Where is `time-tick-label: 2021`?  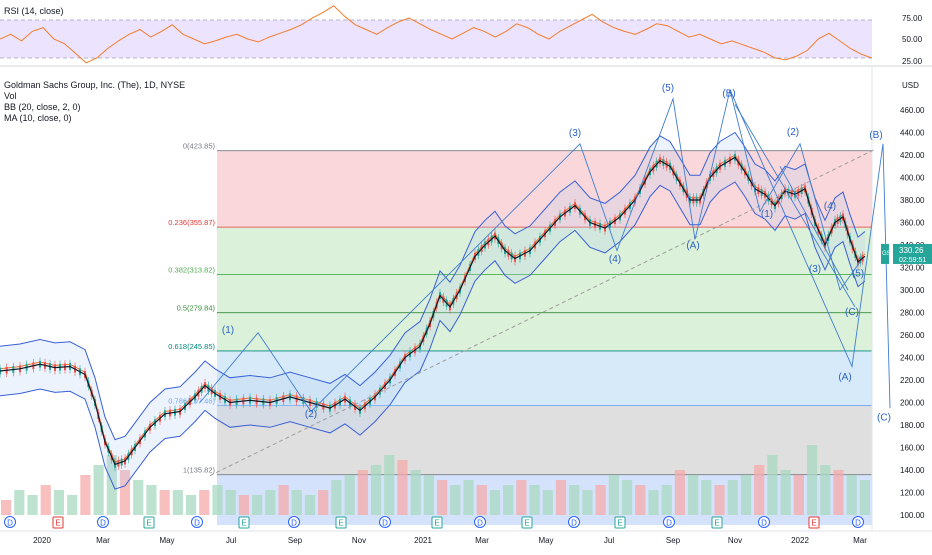 time-tick-label: 2021 is located at coordinates (423, 540).